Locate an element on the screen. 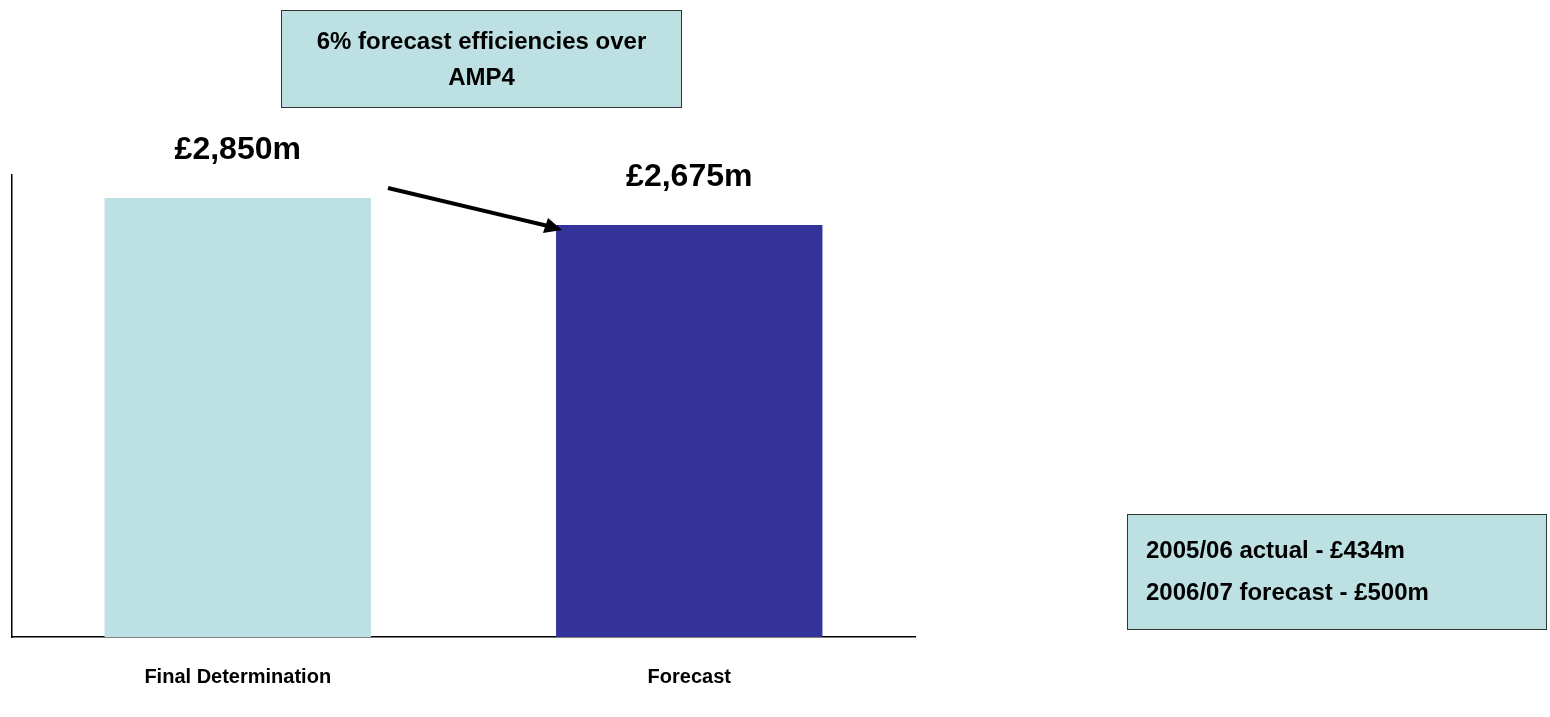 Image resolution: width=1550 pixels, height=717 pixels. data-label: £2,675m is located at coordinates (689, 174).